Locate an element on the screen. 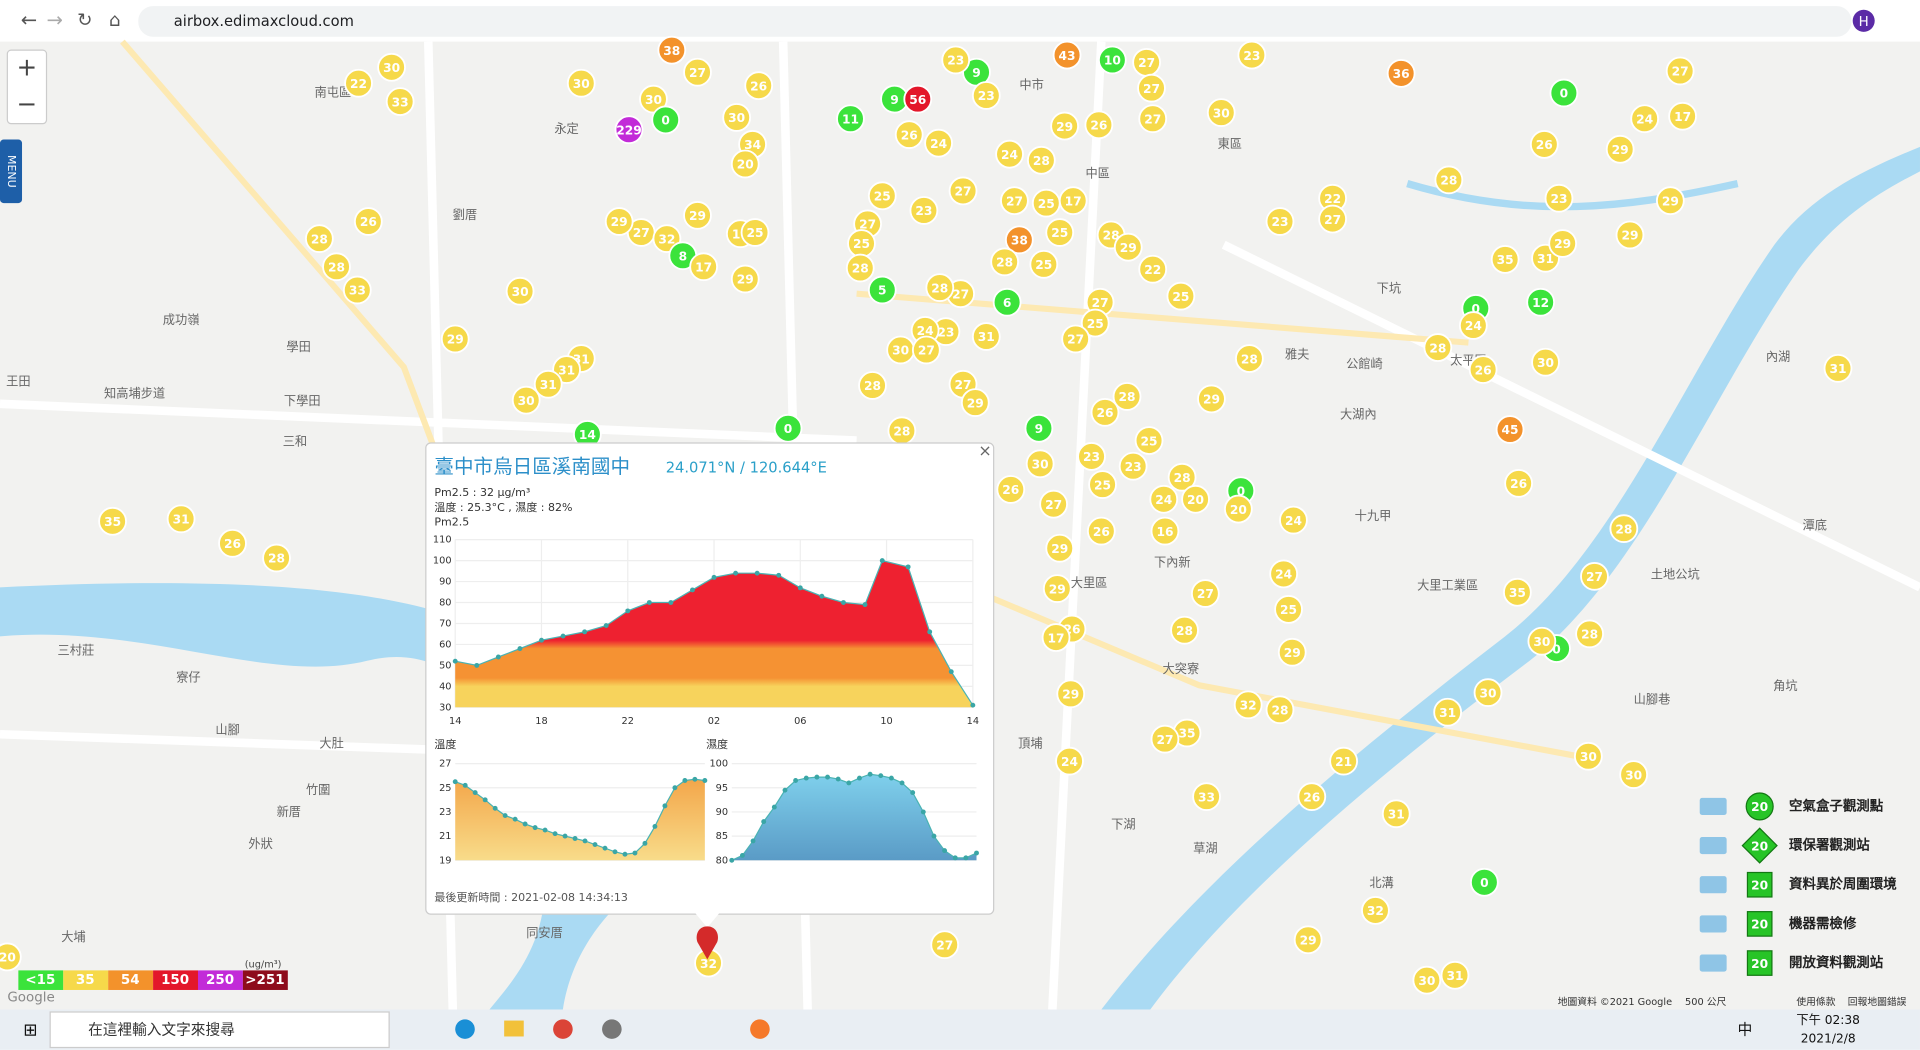  terms: 使用條款 is located at coordinates (1815, 1001).